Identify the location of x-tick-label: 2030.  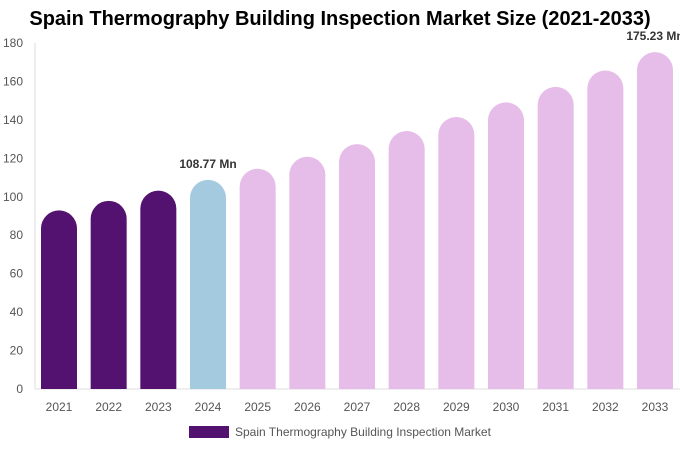
(506, 407).